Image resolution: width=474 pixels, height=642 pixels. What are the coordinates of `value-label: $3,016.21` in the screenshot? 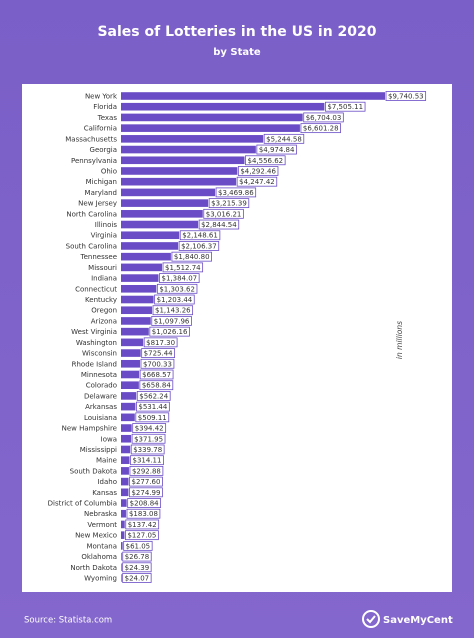 It's located at (224, 214).